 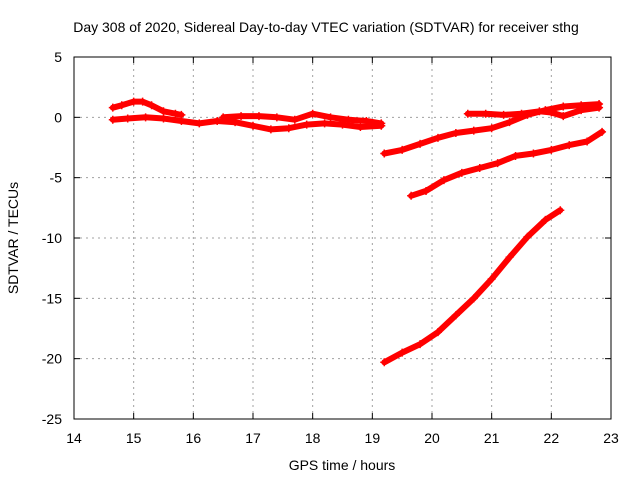 I want to click on y-tick-labels: 5 0 -5 -10 -15 -20 -25, so click(x=52, y=238).